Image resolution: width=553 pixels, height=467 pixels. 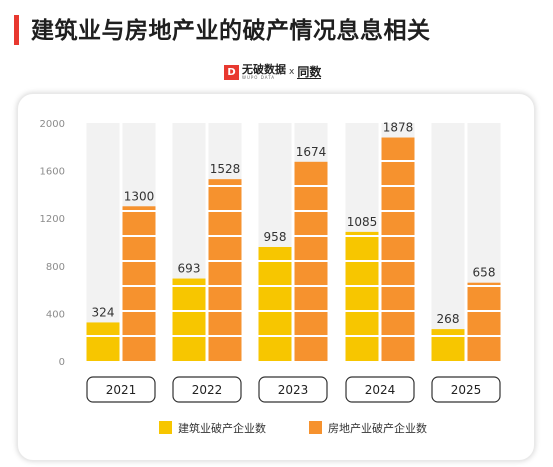 What do you see at coordinates (139, 196) in the screenshot?
I see `data-label-realestate: 1300` at bounding box center [139, 196].